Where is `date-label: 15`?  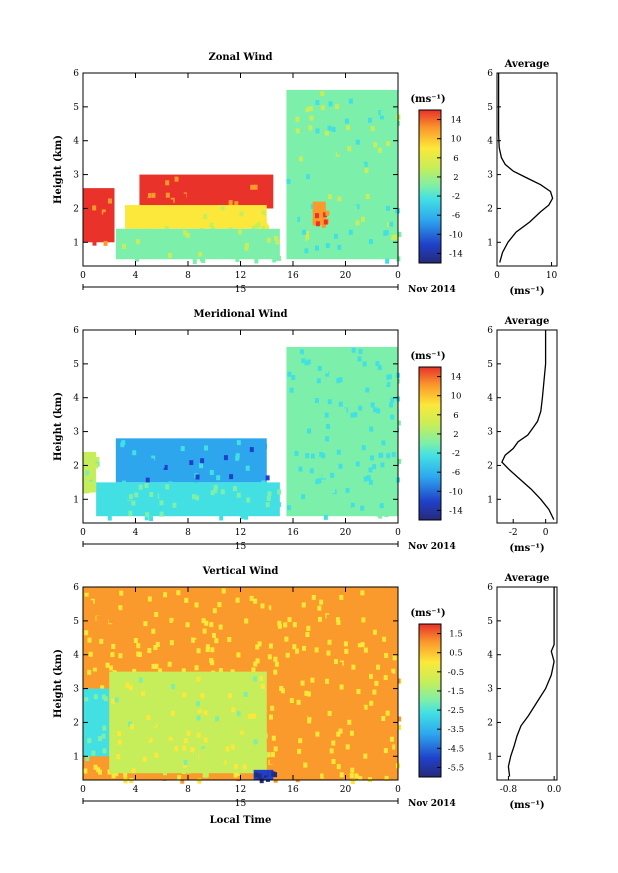
date-label: 15 is located at coordinates (241, 547).